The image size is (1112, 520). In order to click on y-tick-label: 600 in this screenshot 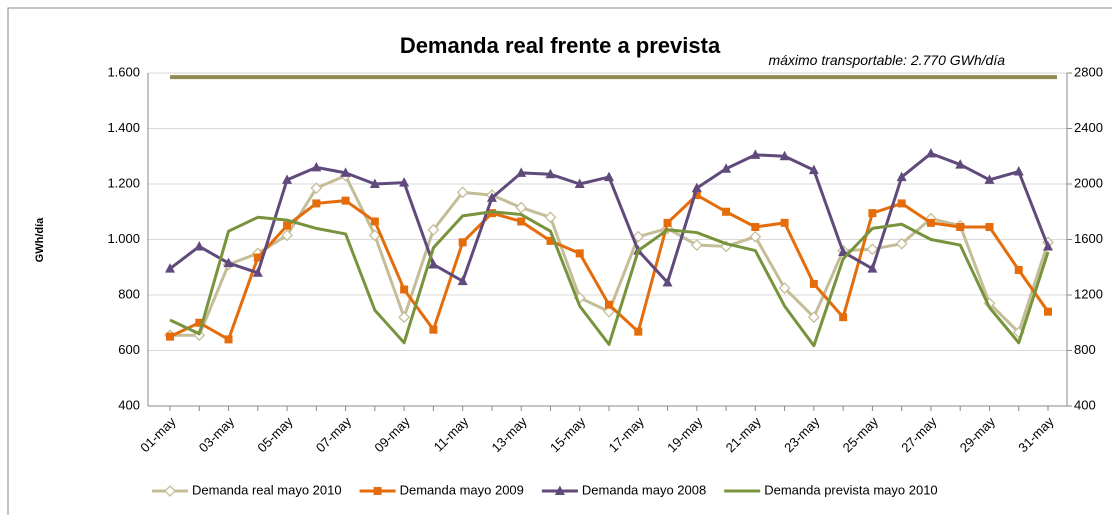, I will do `click(129, 349)`.